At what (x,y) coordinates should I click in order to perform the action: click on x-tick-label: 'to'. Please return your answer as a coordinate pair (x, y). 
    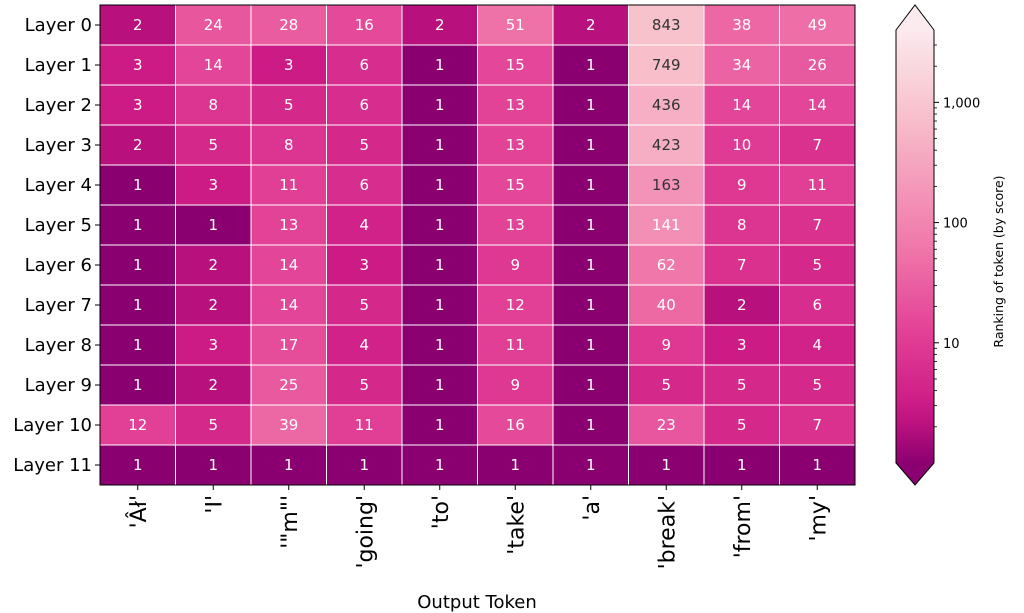
    Looking at the image, I should click on (441, 512).